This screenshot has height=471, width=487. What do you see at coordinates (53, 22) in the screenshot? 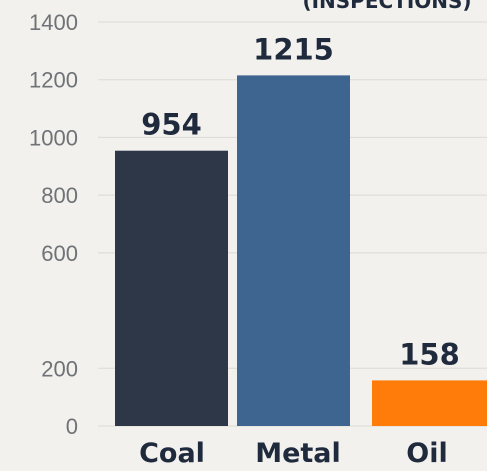
I see `y-tick-label: 1400` at bounding box center [53, 22].